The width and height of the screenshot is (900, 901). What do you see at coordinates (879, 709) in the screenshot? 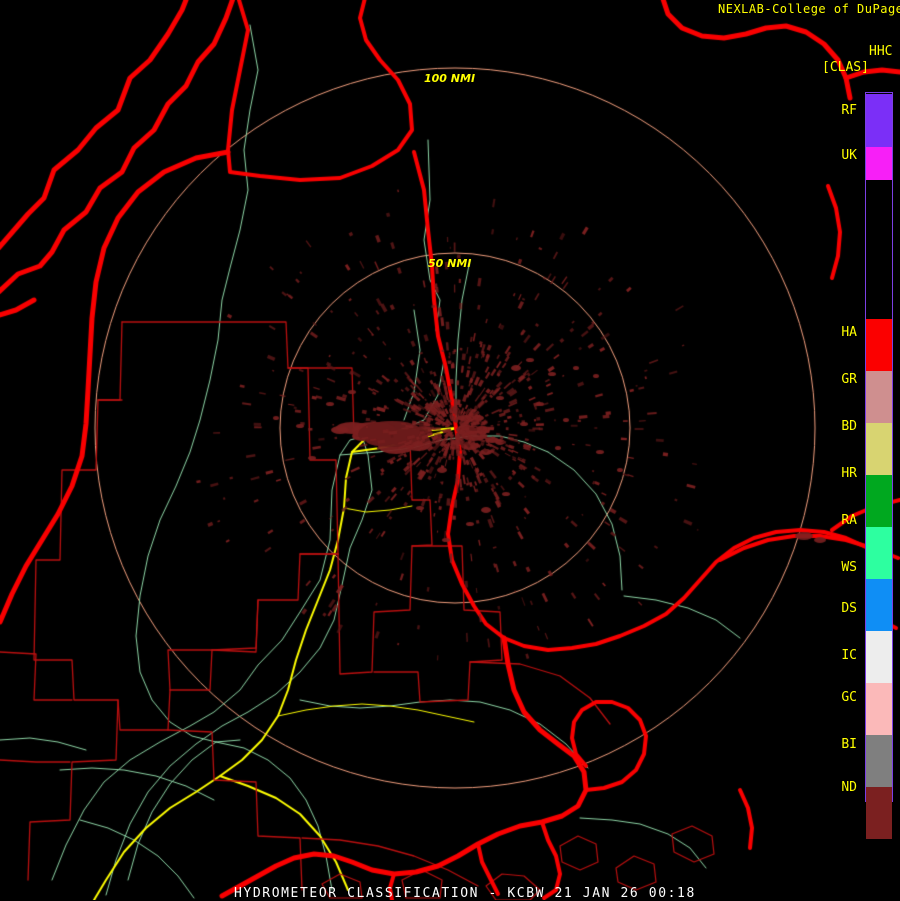
I see `color-legend-swatch-ice-crystals` at bounding box center [879, 709].